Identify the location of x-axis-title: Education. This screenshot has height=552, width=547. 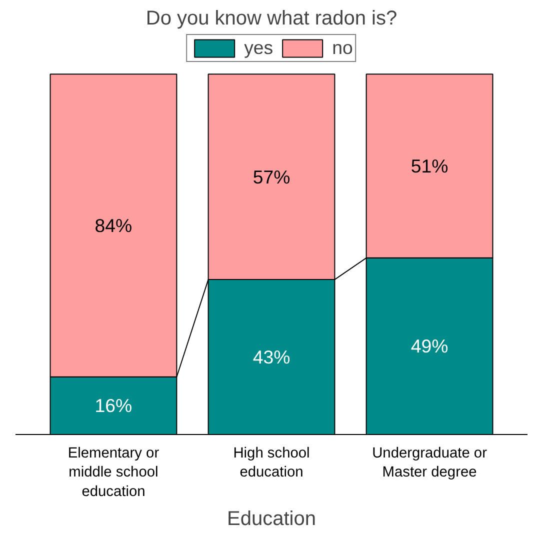
(271, 519).